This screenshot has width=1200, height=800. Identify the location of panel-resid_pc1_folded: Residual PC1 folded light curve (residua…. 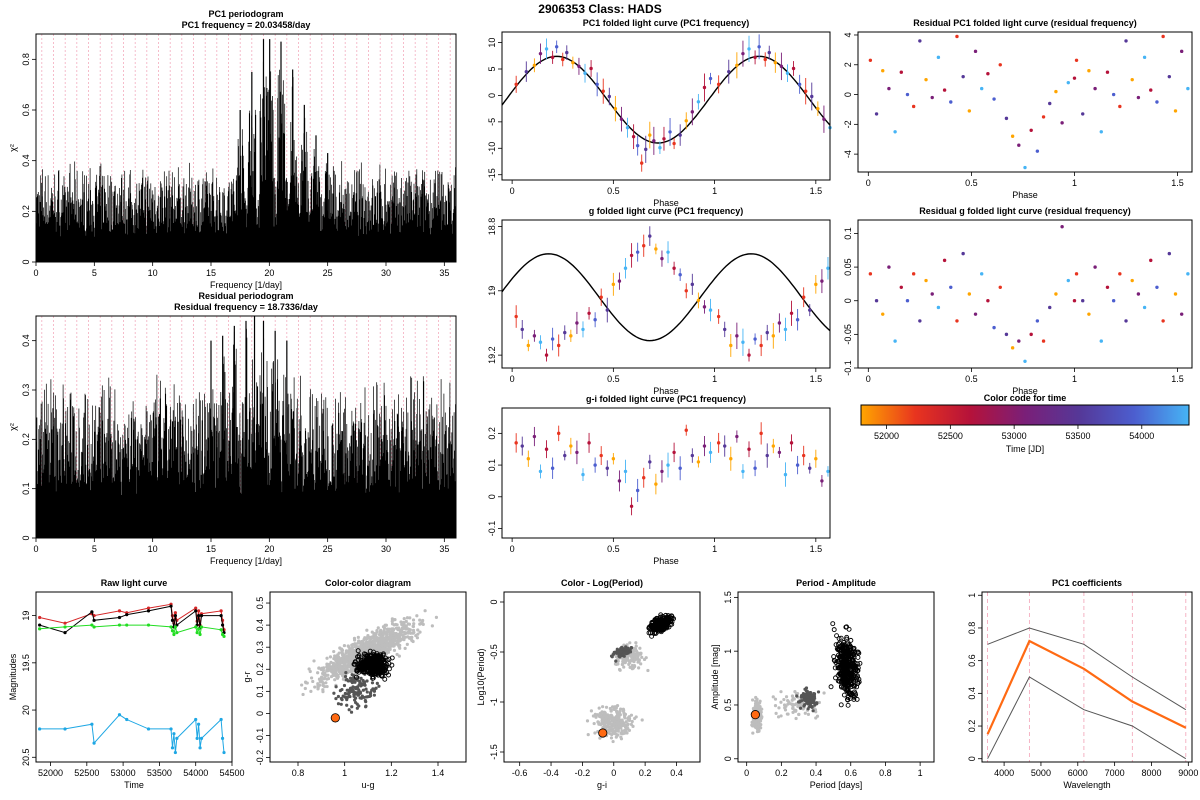
(1018, 109).